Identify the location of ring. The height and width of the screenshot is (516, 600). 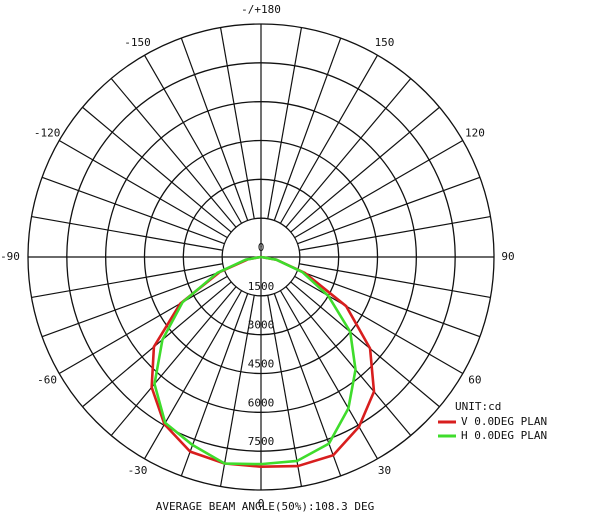
(261, 257).